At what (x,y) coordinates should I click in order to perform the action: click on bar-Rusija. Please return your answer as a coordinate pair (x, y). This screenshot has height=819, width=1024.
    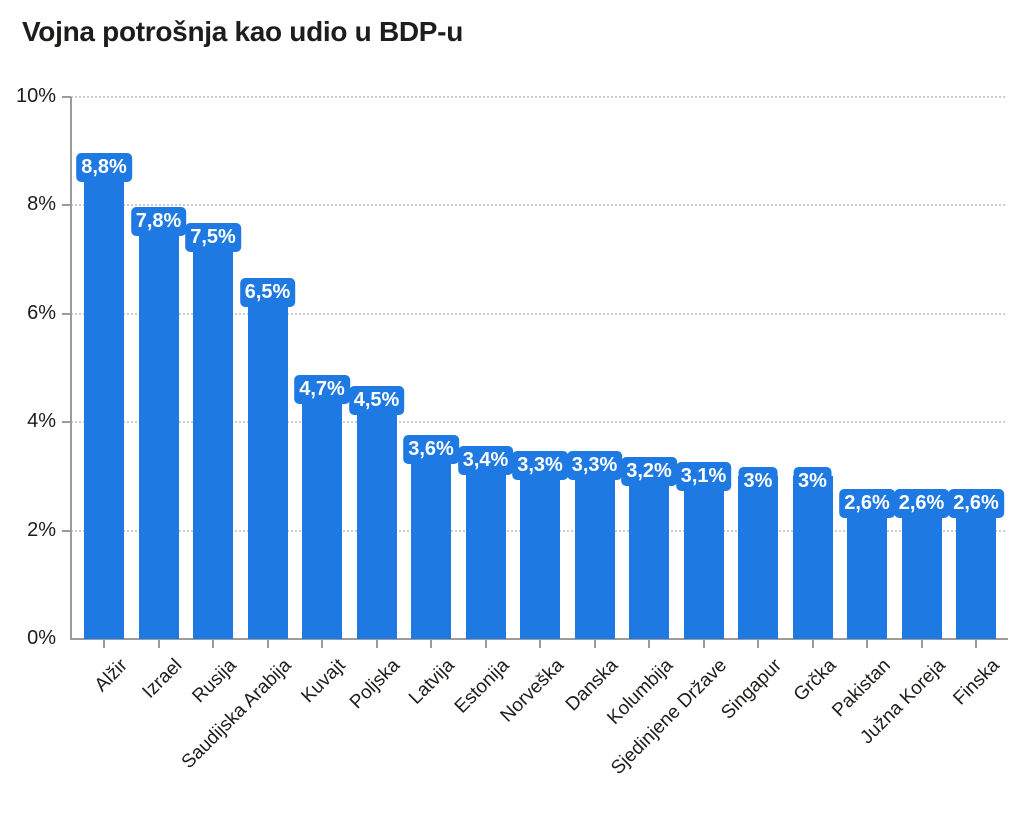
    Looking at the image, I should click on (213, 435).